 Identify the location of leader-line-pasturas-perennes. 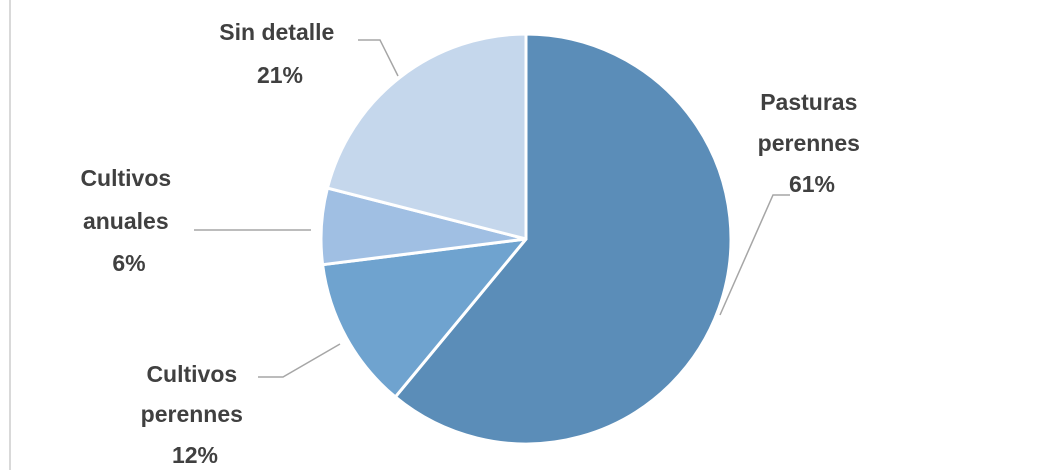
(754, 255).